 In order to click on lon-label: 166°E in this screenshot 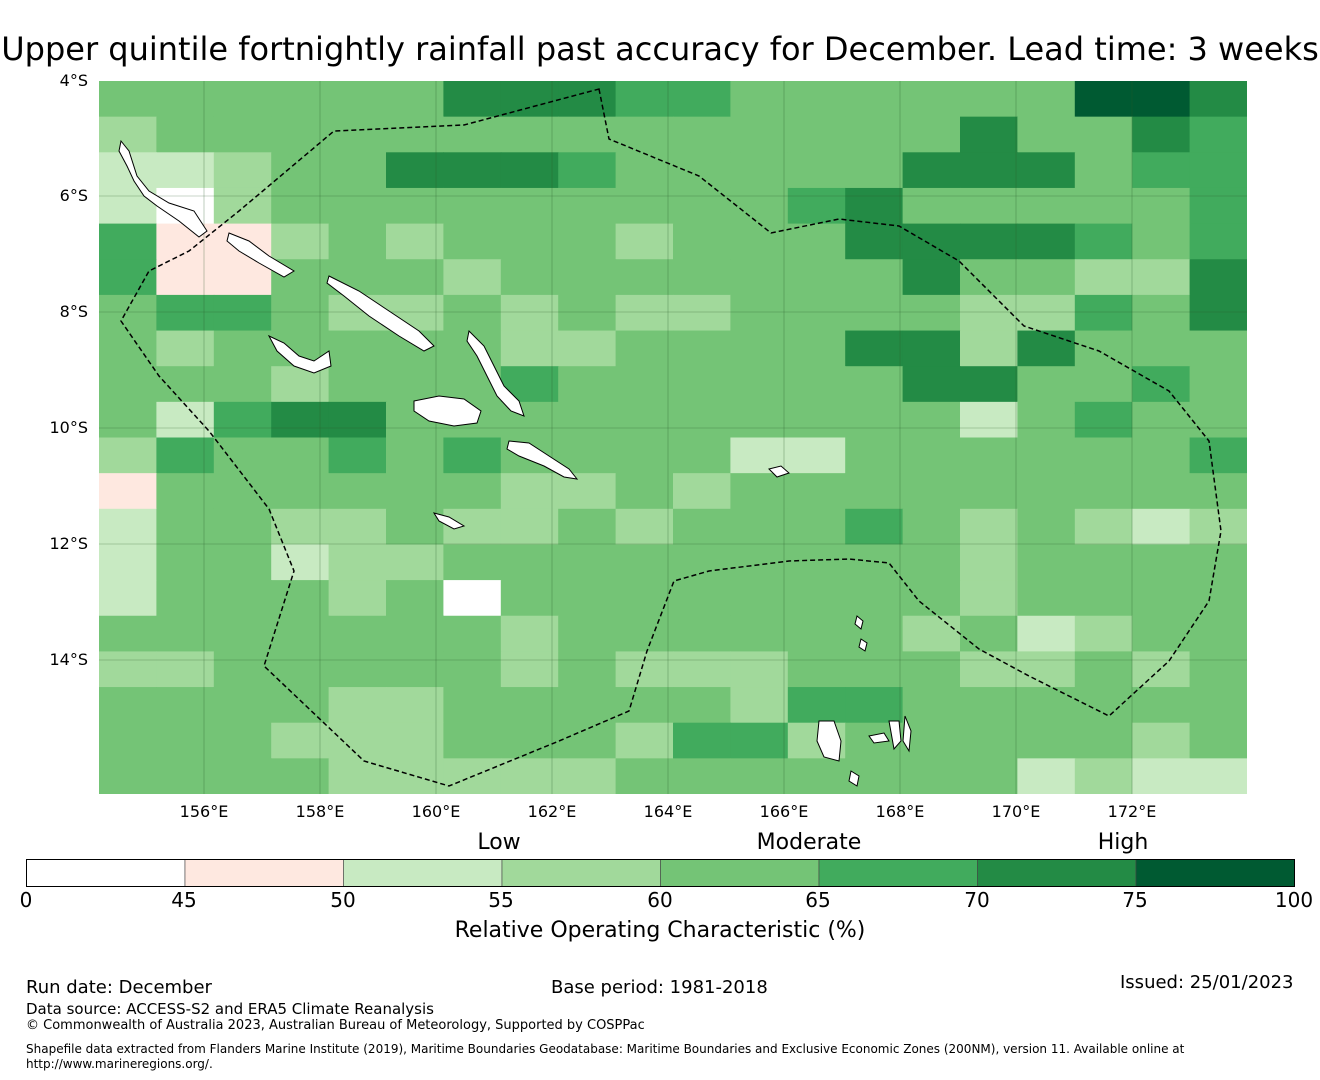, I will do `click(784, 811)`.